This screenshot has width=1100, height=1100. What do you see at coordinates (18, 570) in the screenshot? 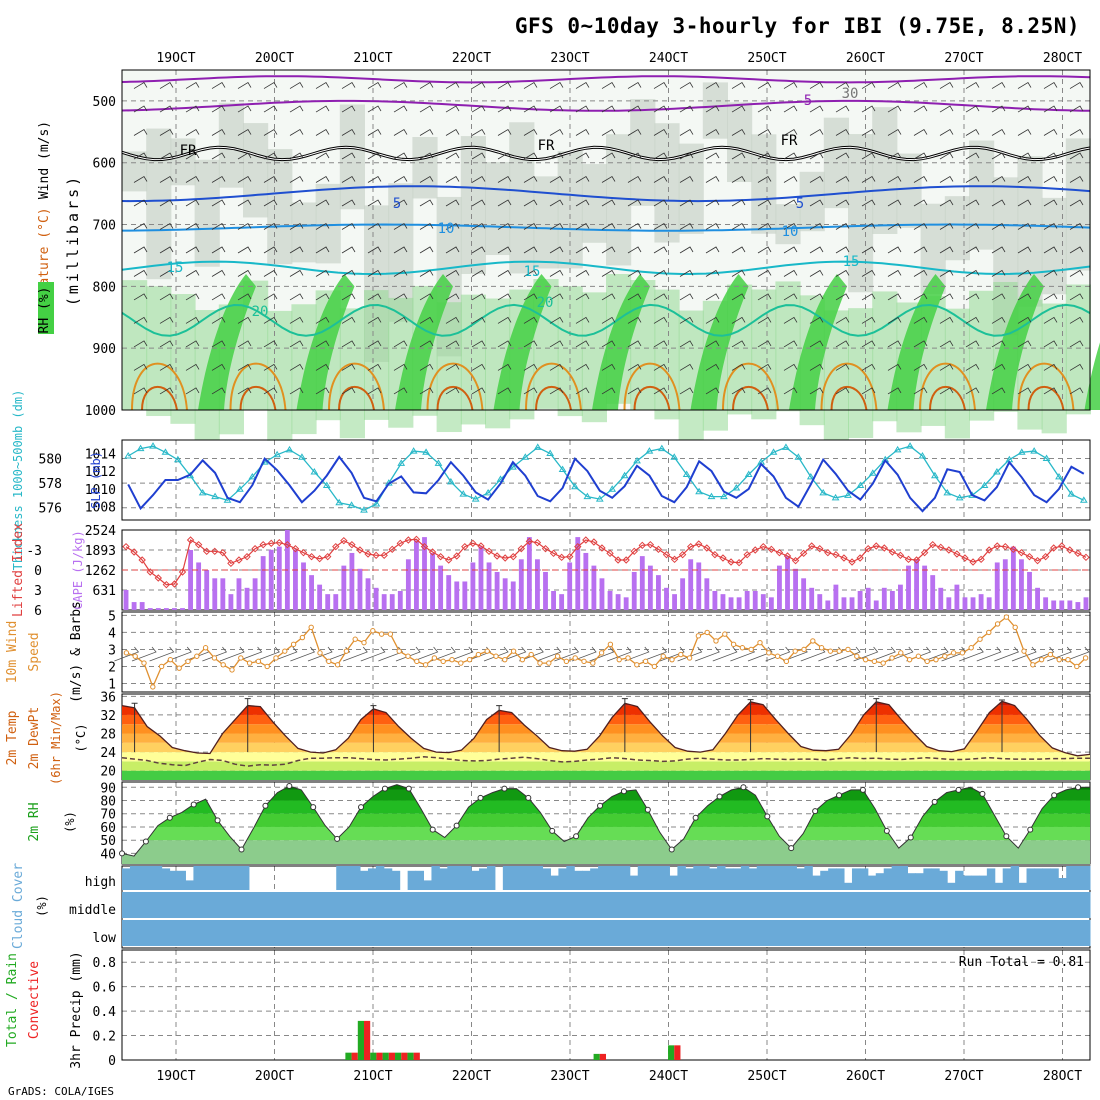
I see `lifted-axis-label: Lifted Index` at bounding box center [18, 570].